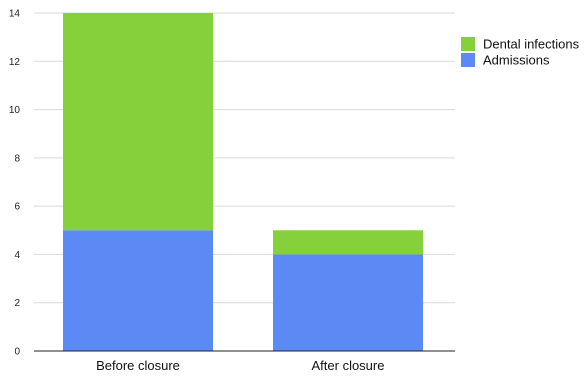 This screenshot has height=376, width=585. I want to click on y-axis-tick-labels: 0 2 4 6 8 10 12 14, so click(15, 183).